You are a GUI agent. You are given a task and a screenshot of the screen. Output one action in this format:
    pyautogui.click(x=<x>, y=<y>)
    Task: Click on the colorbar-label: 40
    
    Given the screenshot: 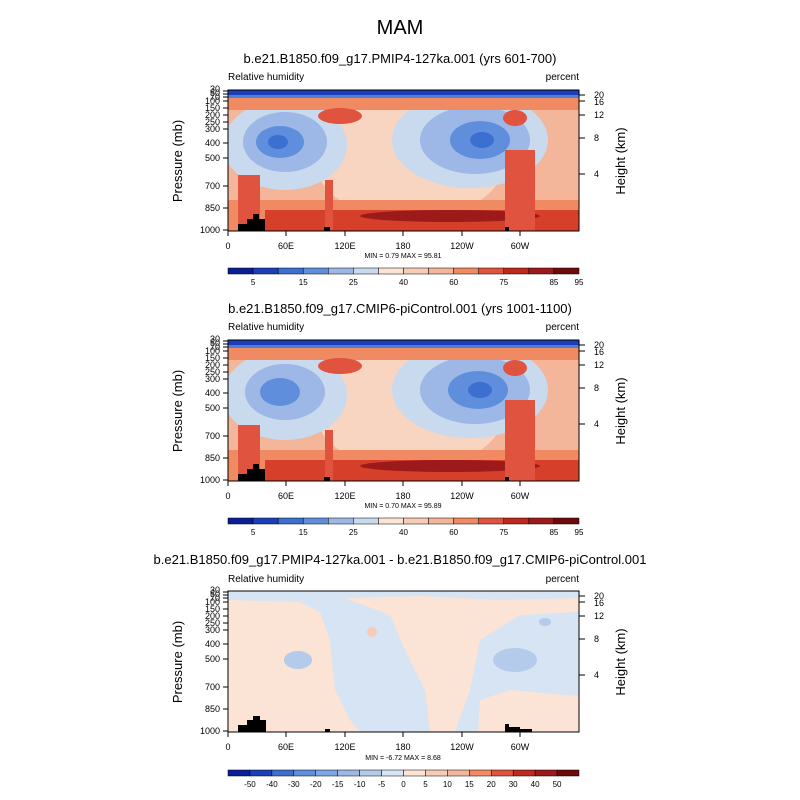 What is the action you would take?
    pyautogui.click(x=403, y=532)
    